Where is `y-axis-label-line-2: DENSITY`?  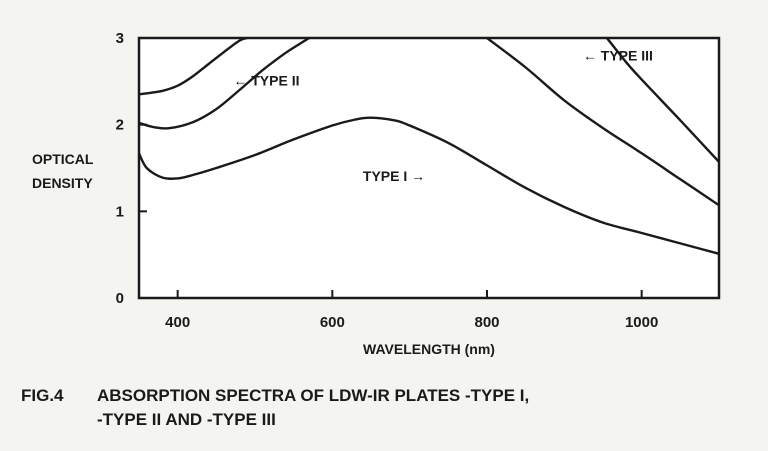 y-axis-label-line-2: DENSITY is located at coordinates (62, 183).